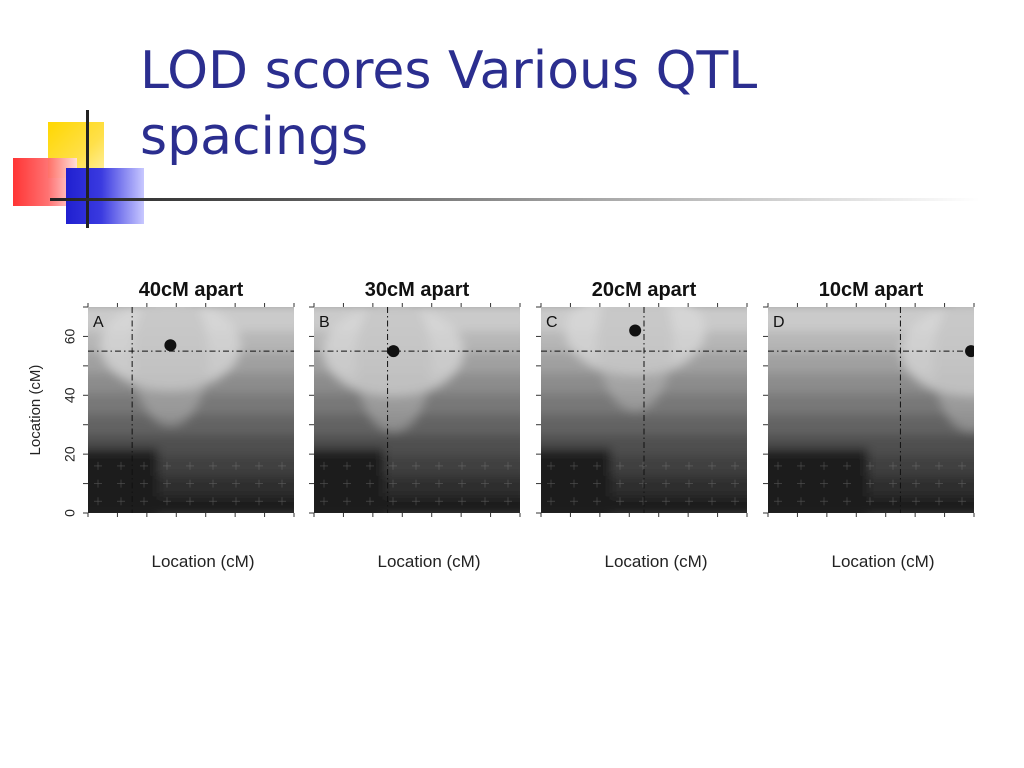 This screenshot has height=768, width=1024. I want to click on slide-title: LOD scores Various QTL spacings, so click(448, 104).